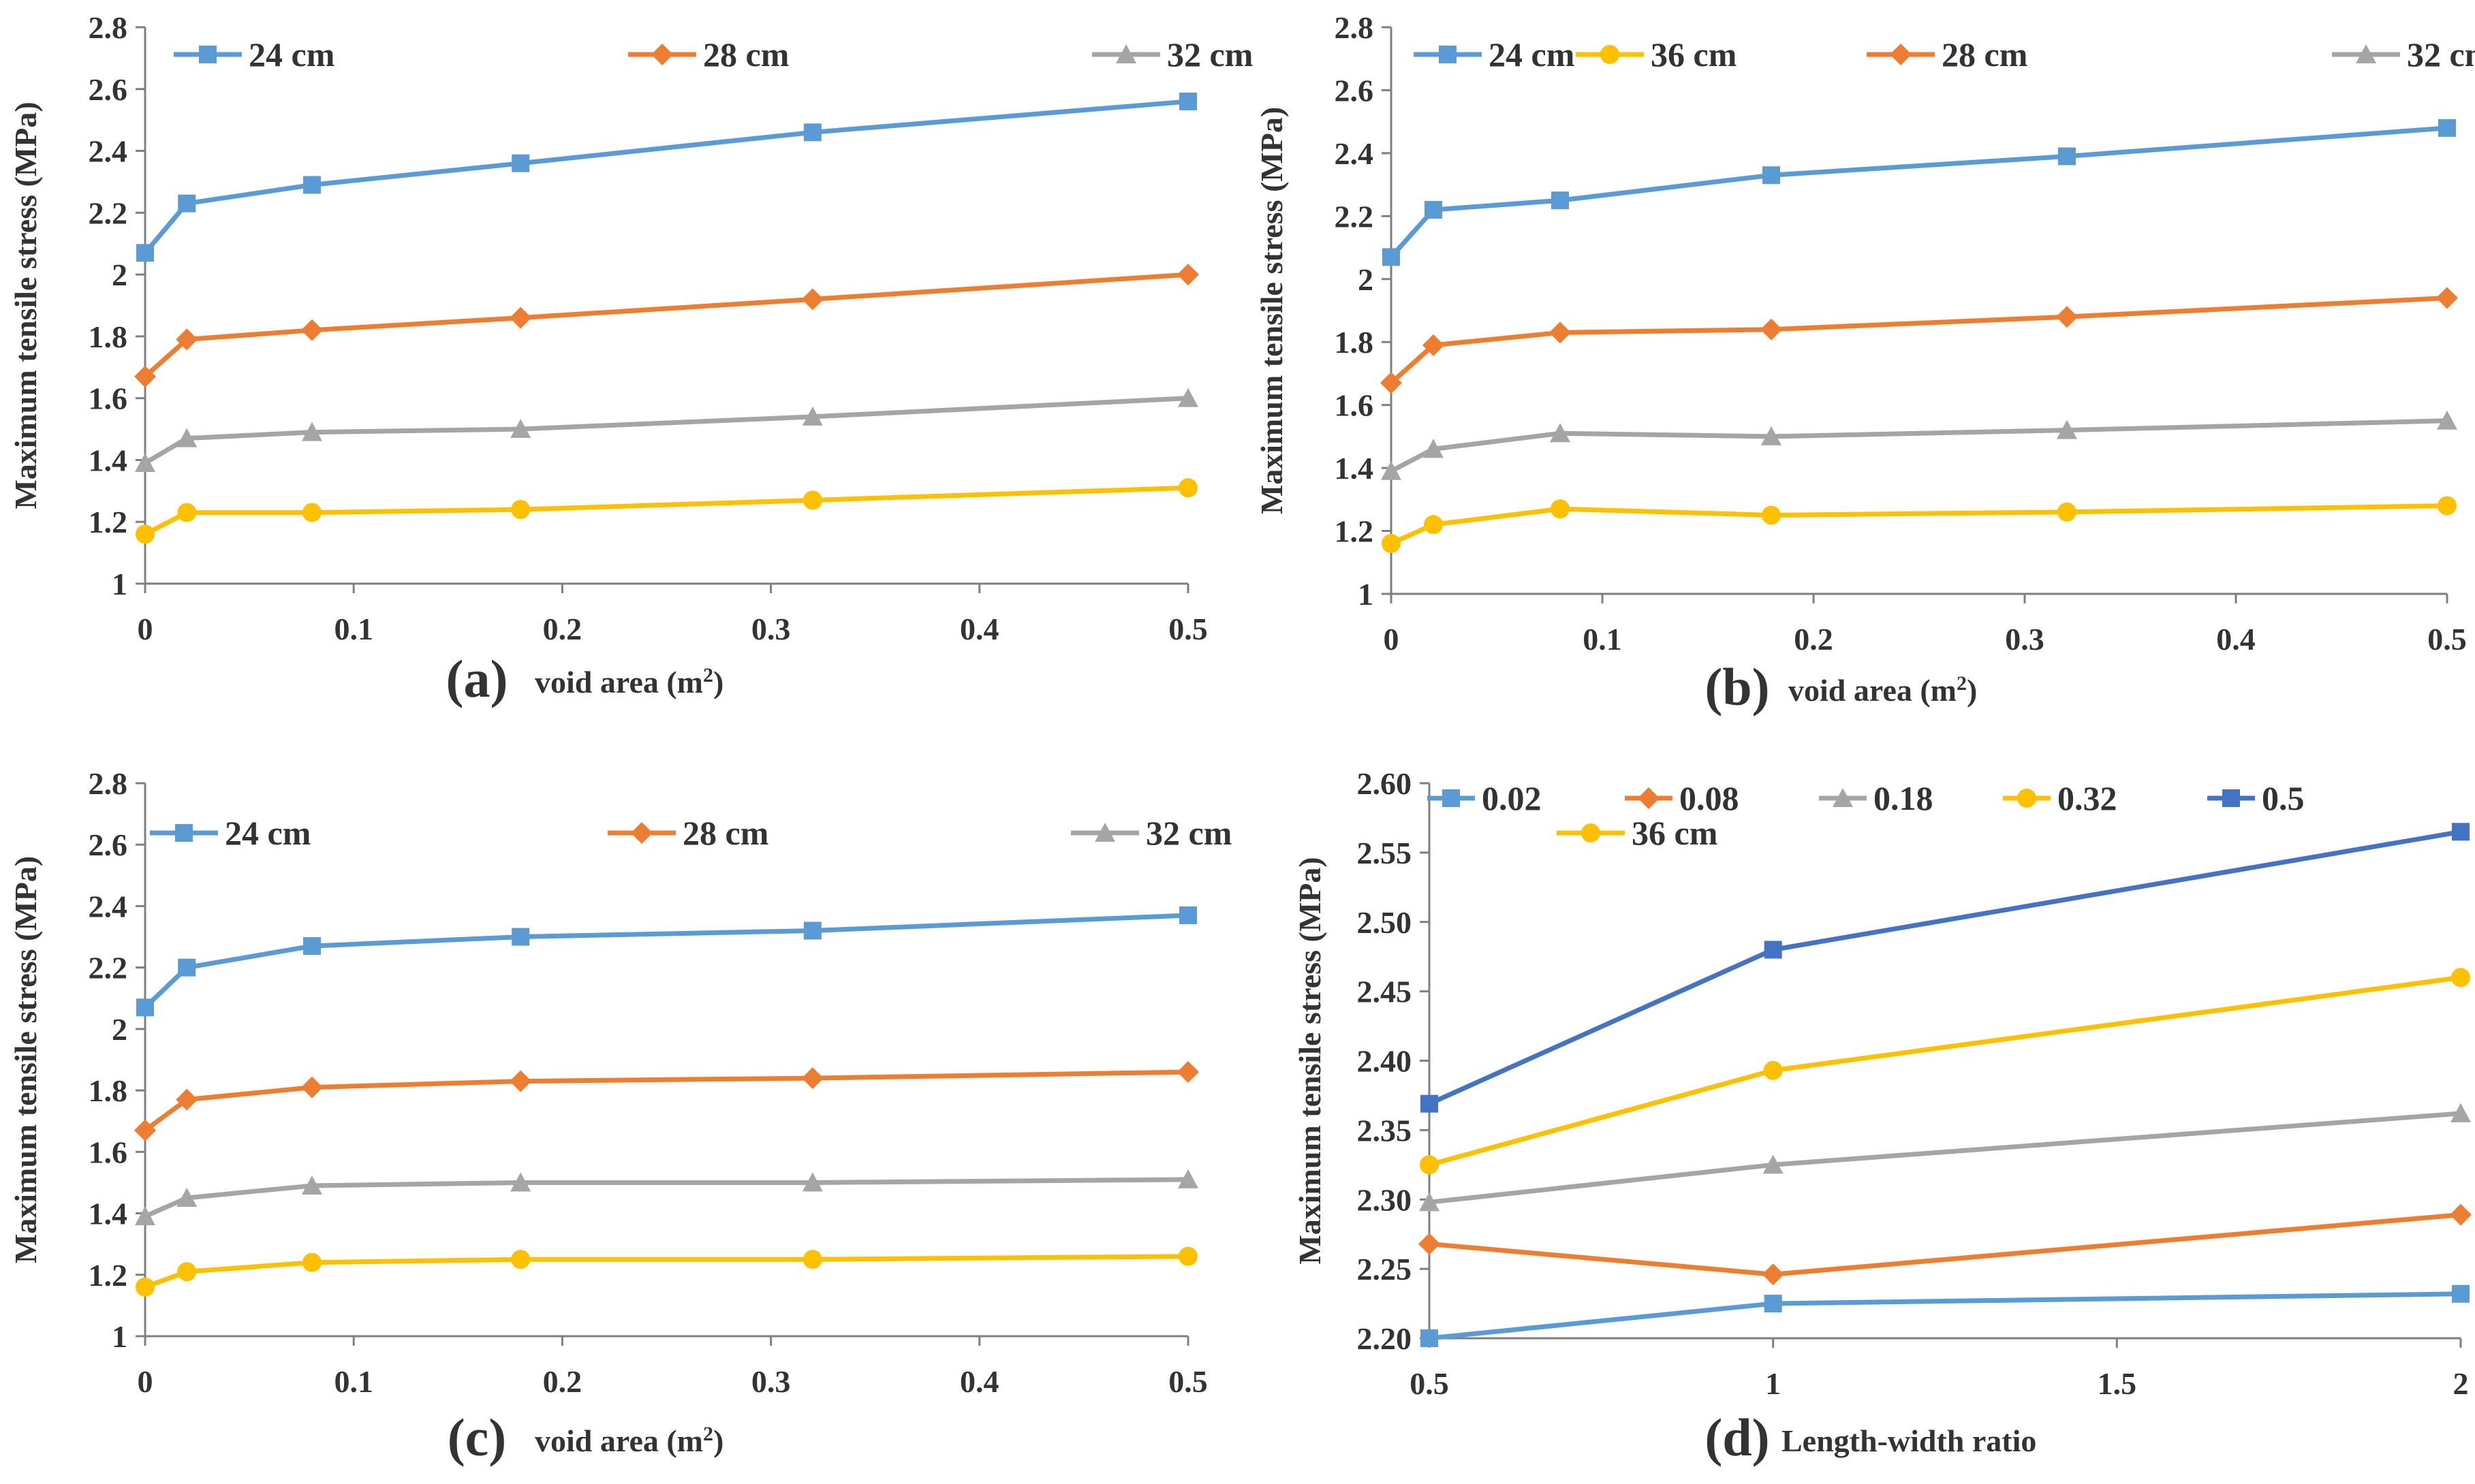 The image size is (2475, 1484). What do you see at coordinates (1384, 1338) in the screenshot?
I see `y-tick-label: 2.20` at bounding box center [1384, 1338].